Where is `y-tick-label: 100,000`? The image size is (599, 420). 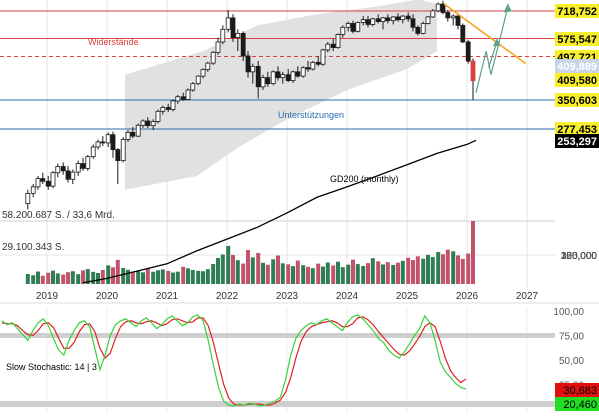
y-tick-label: 100,000 is located at coordinates (579, 256).